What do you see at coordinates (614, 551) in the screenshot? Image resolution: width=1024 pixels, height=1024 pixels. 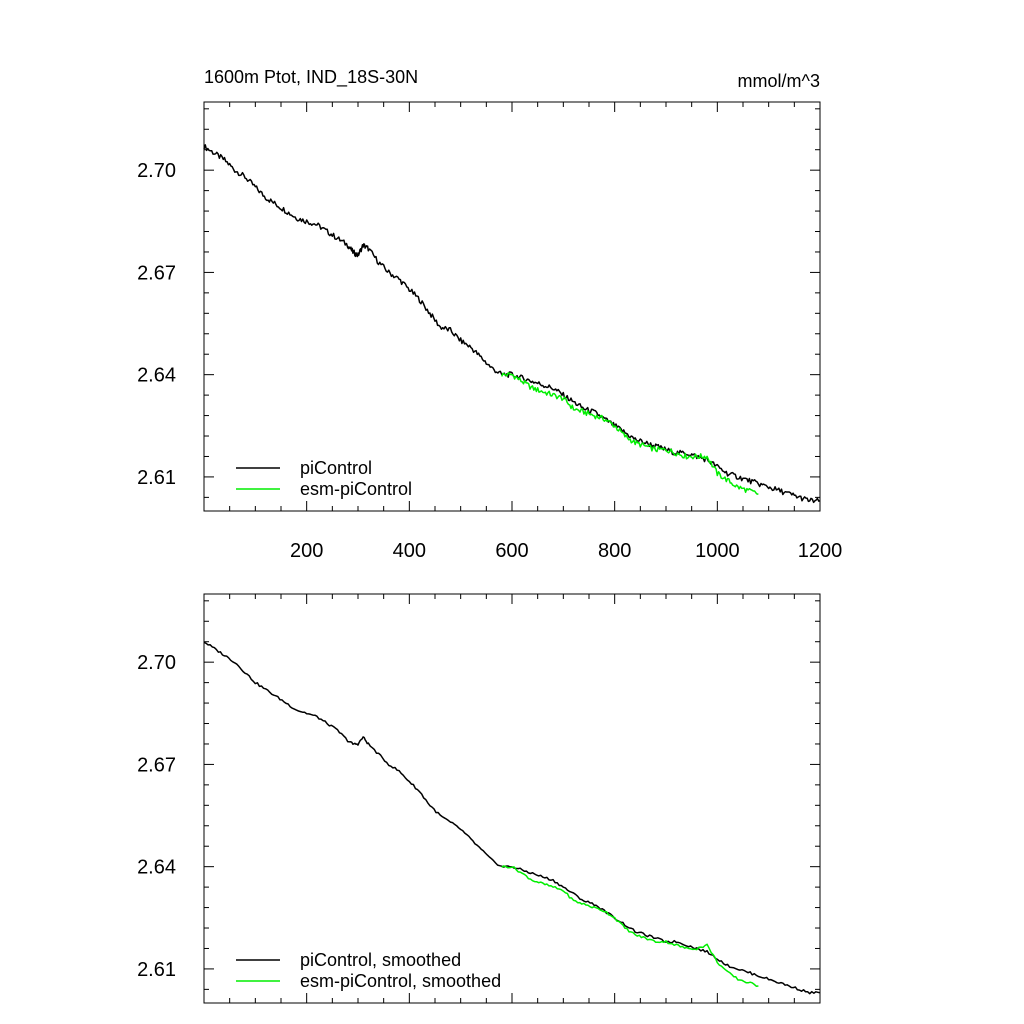 I see `x-tick-label: 800` at bounding box center [614, 551].